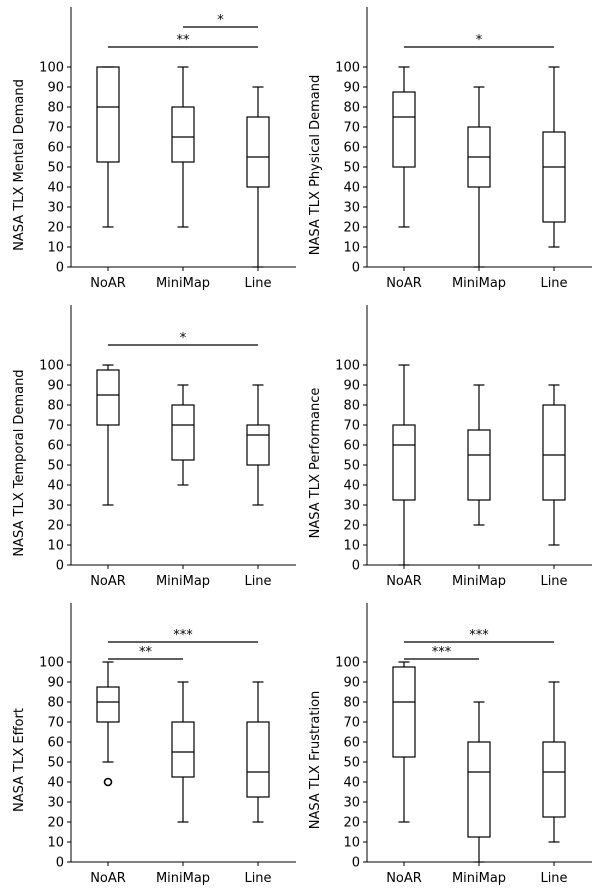  Describe the element at coordinates (315, 463) in the screenshot. I see `y-axis-title: NASA TLX Performance` at that location.